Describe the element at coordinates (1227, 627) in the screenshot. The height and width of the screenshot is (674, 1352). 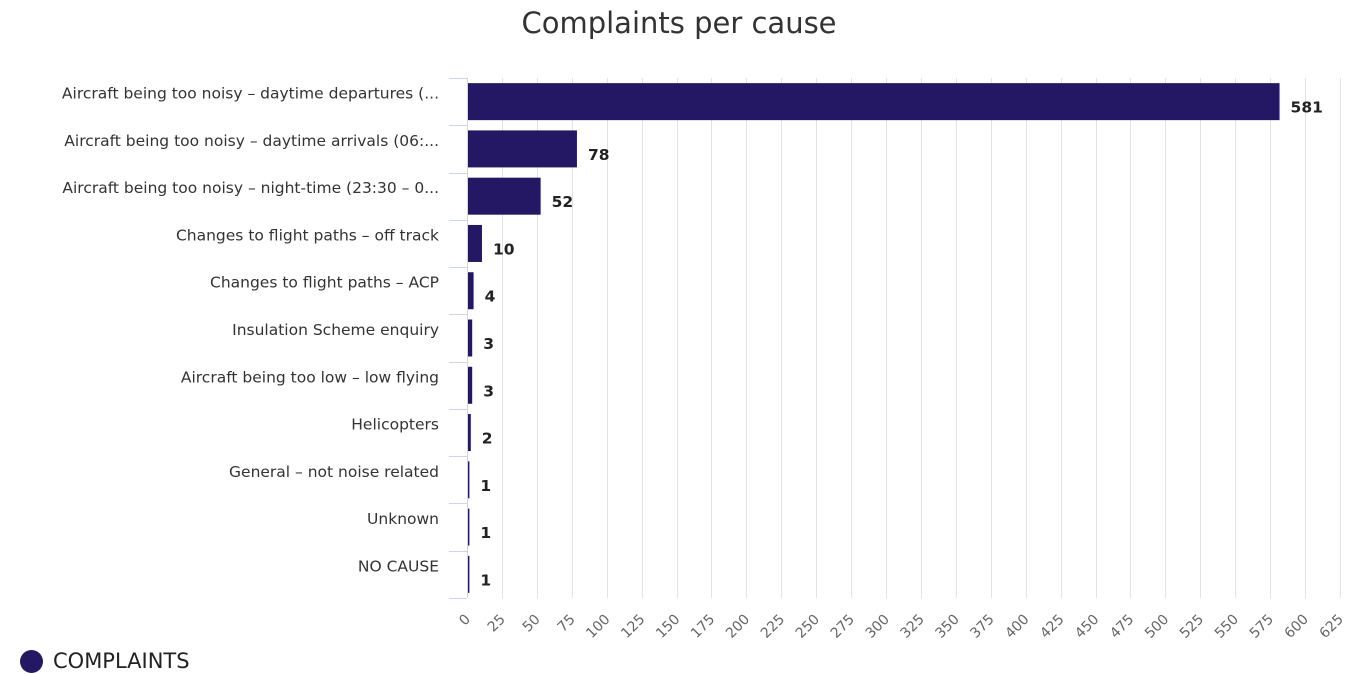
I see `x-tick-label: 550` at that location.